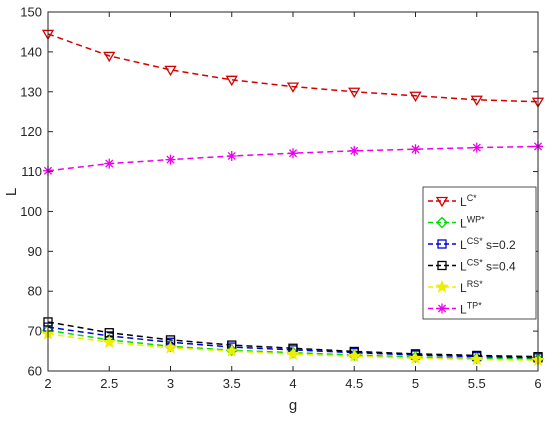  Describe the element at coordinates (232, 383) in the screenshot. I see `x-tick-label: 3.5` at that location.